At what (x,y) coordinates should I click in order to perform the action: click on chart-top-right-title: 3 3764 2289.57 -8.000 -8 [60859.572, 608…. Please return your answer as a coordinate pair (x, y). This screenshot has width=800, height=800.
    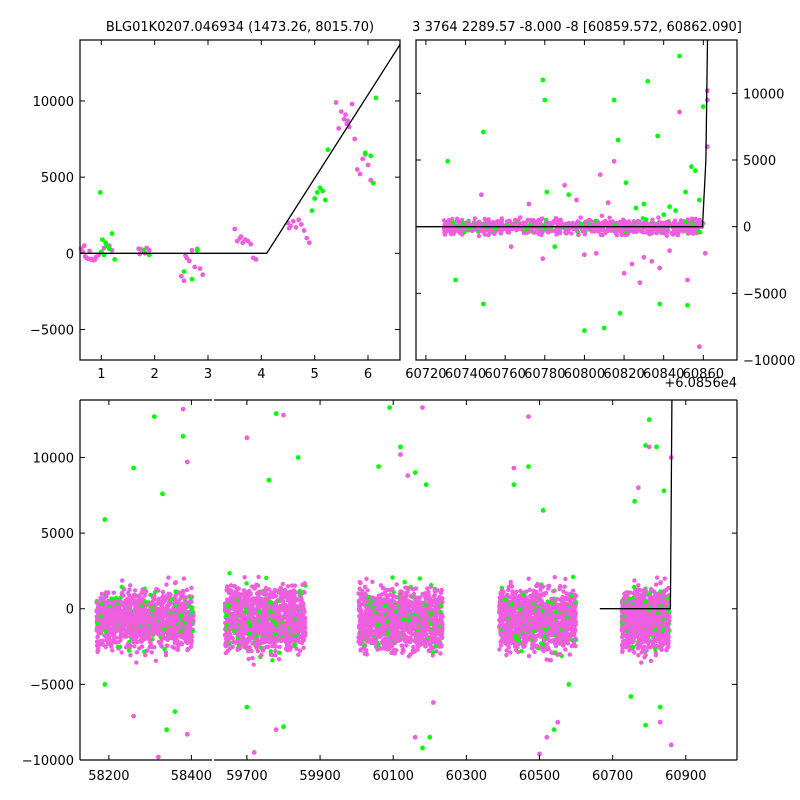
    Looking at the image, I should click on (577, 27).